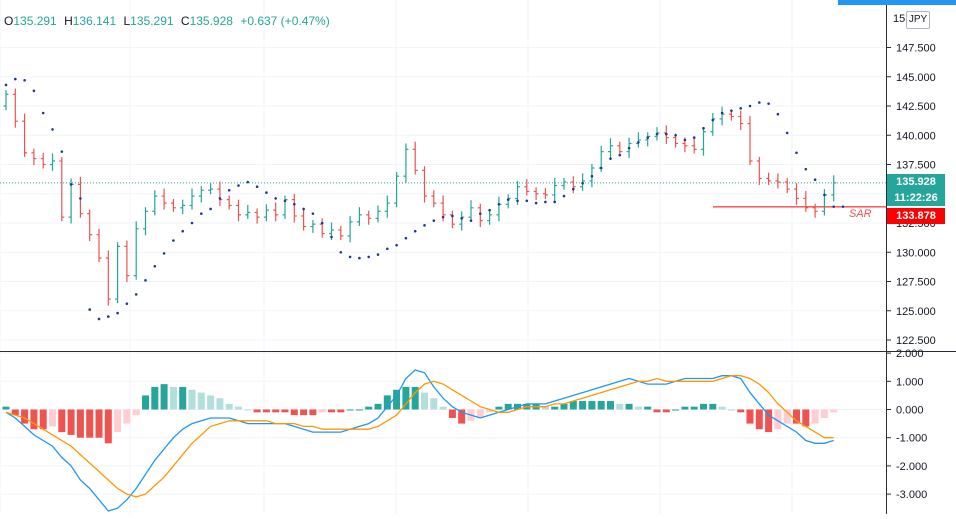 The width and height of the screenshot is (956, 519). I want to click on price-axis-label: 15, so click(899, 19).